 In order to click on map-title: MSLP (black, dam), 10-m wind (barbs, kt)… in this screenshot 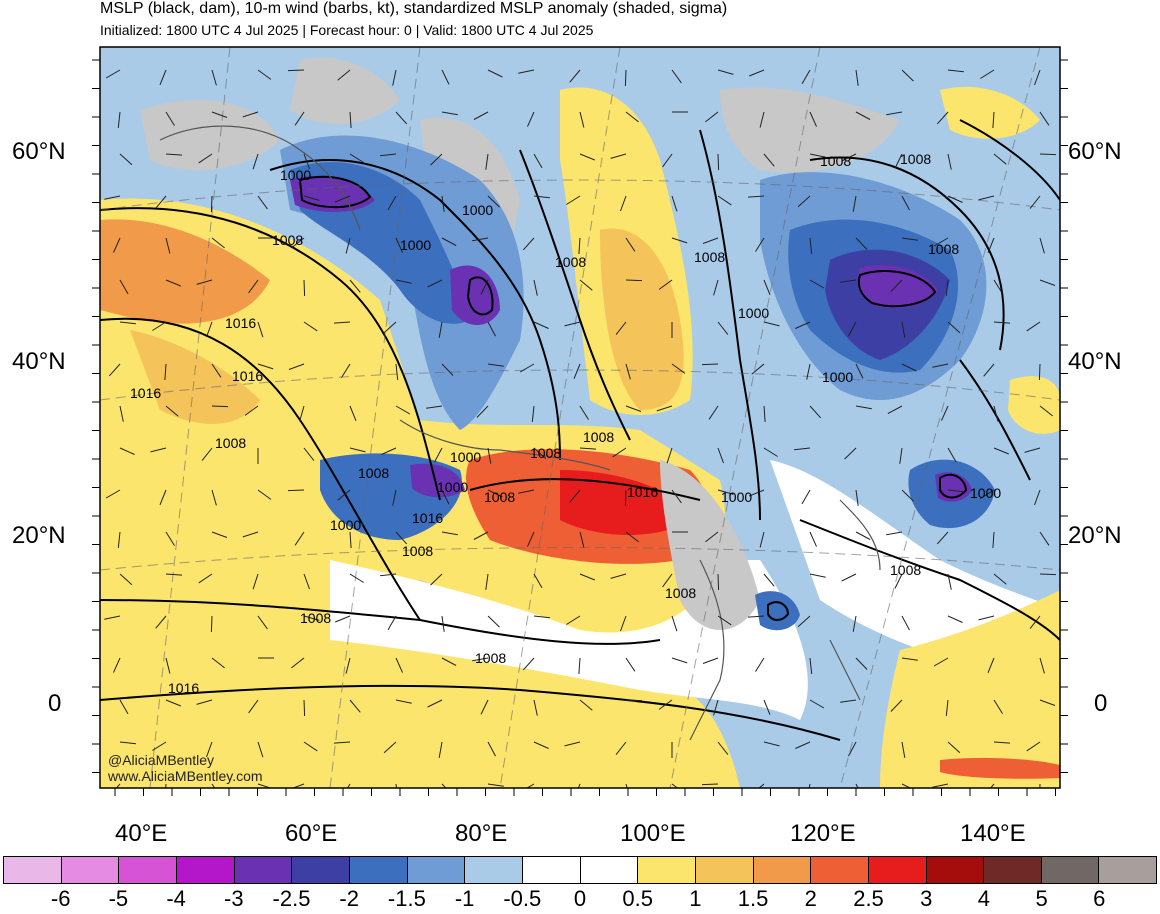, I will do `click(414, 8)`.